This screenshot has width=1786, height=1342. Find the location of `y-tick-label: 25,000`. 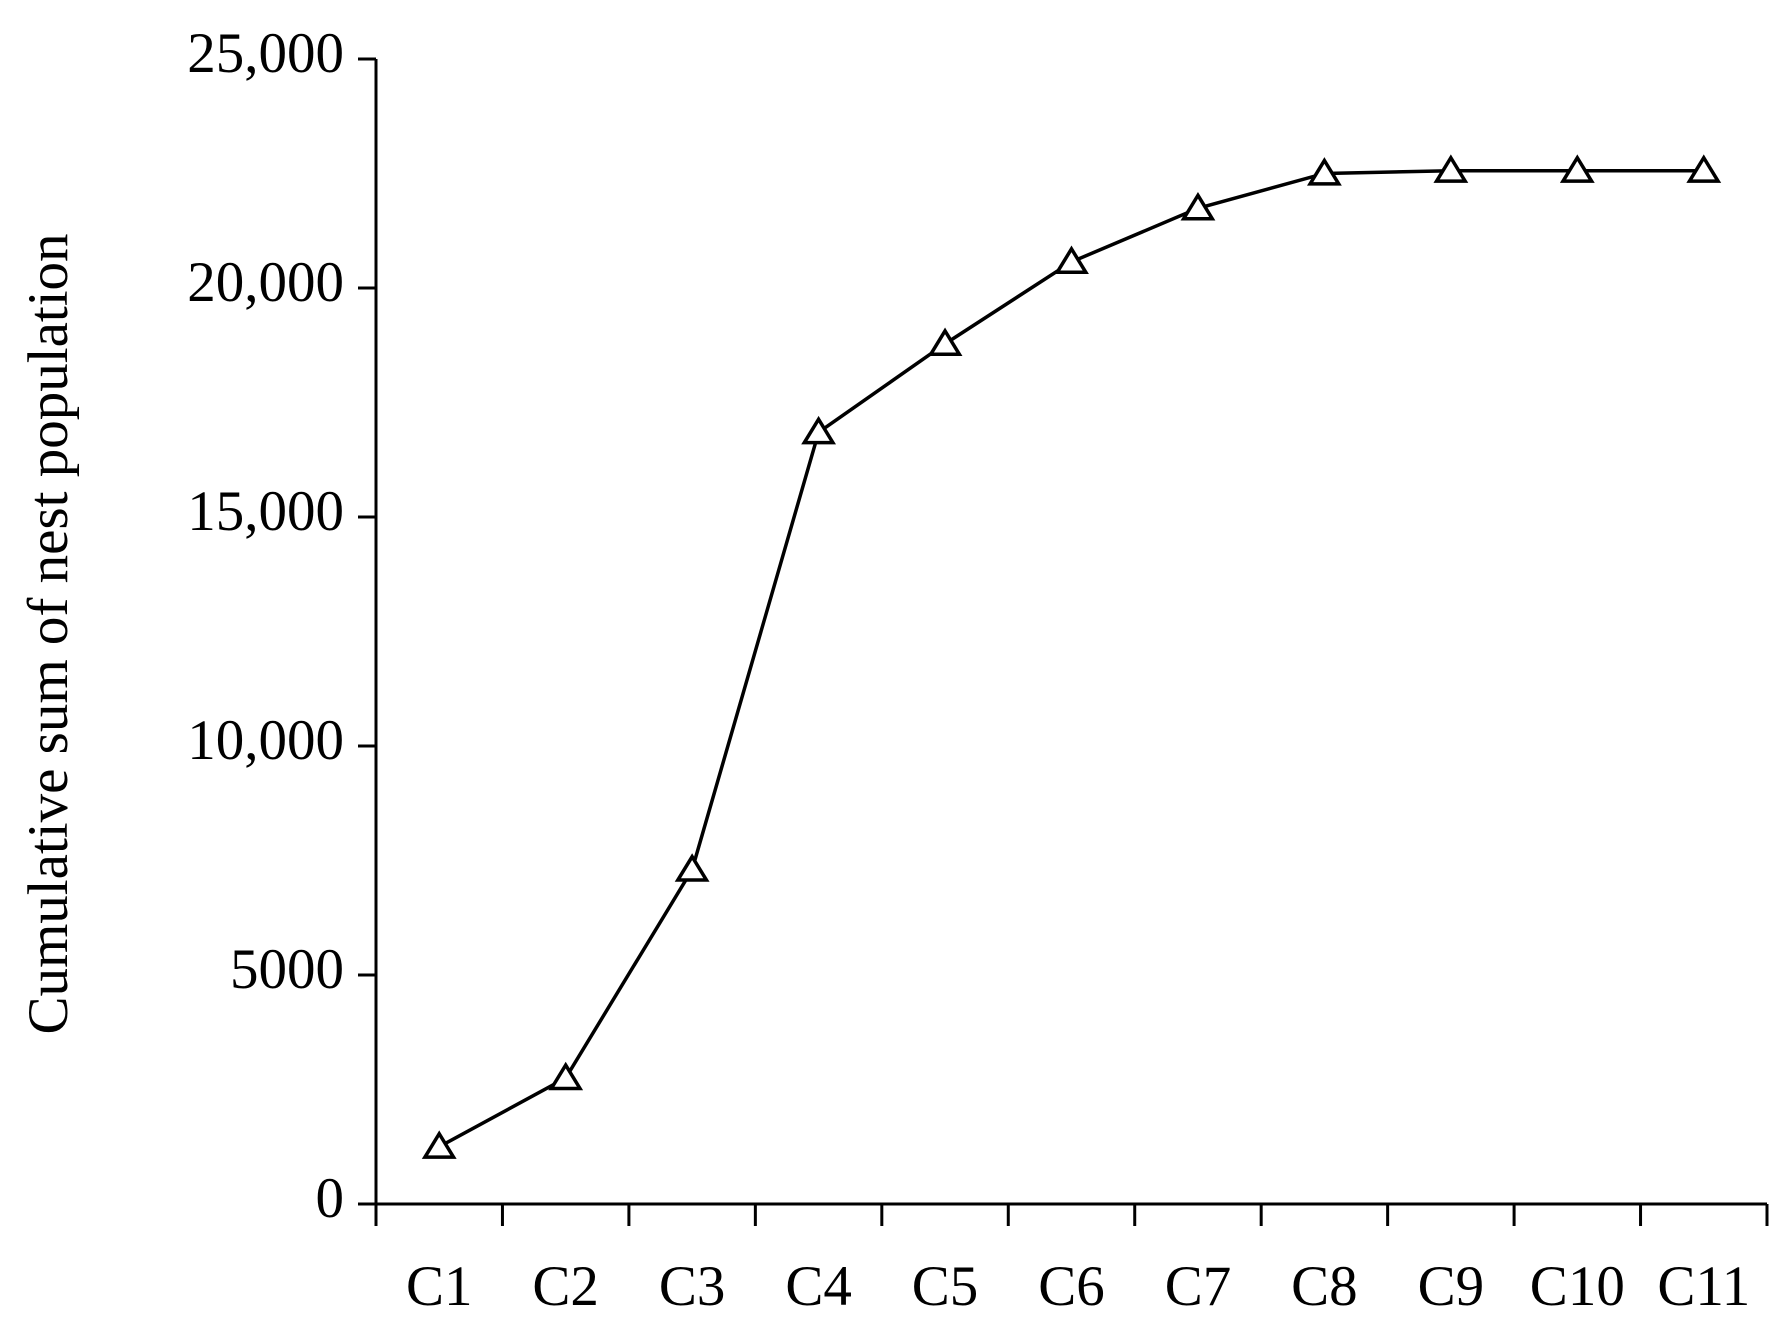

y-tick-label: 25,000 is located at coordinates (265, 53).